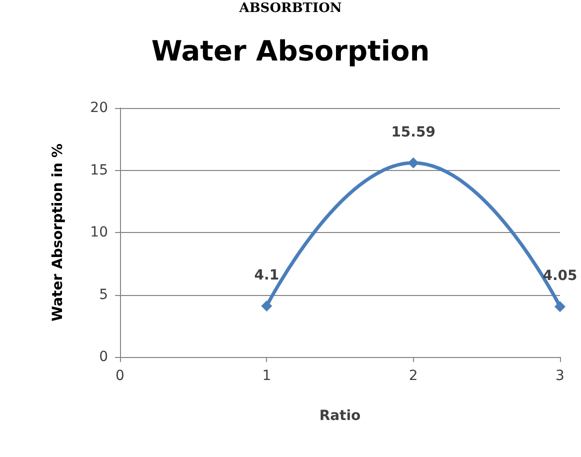 The height and width of the screenshot is (457, 581). I want to click on x-tick-label: 1, so click(267, 376).